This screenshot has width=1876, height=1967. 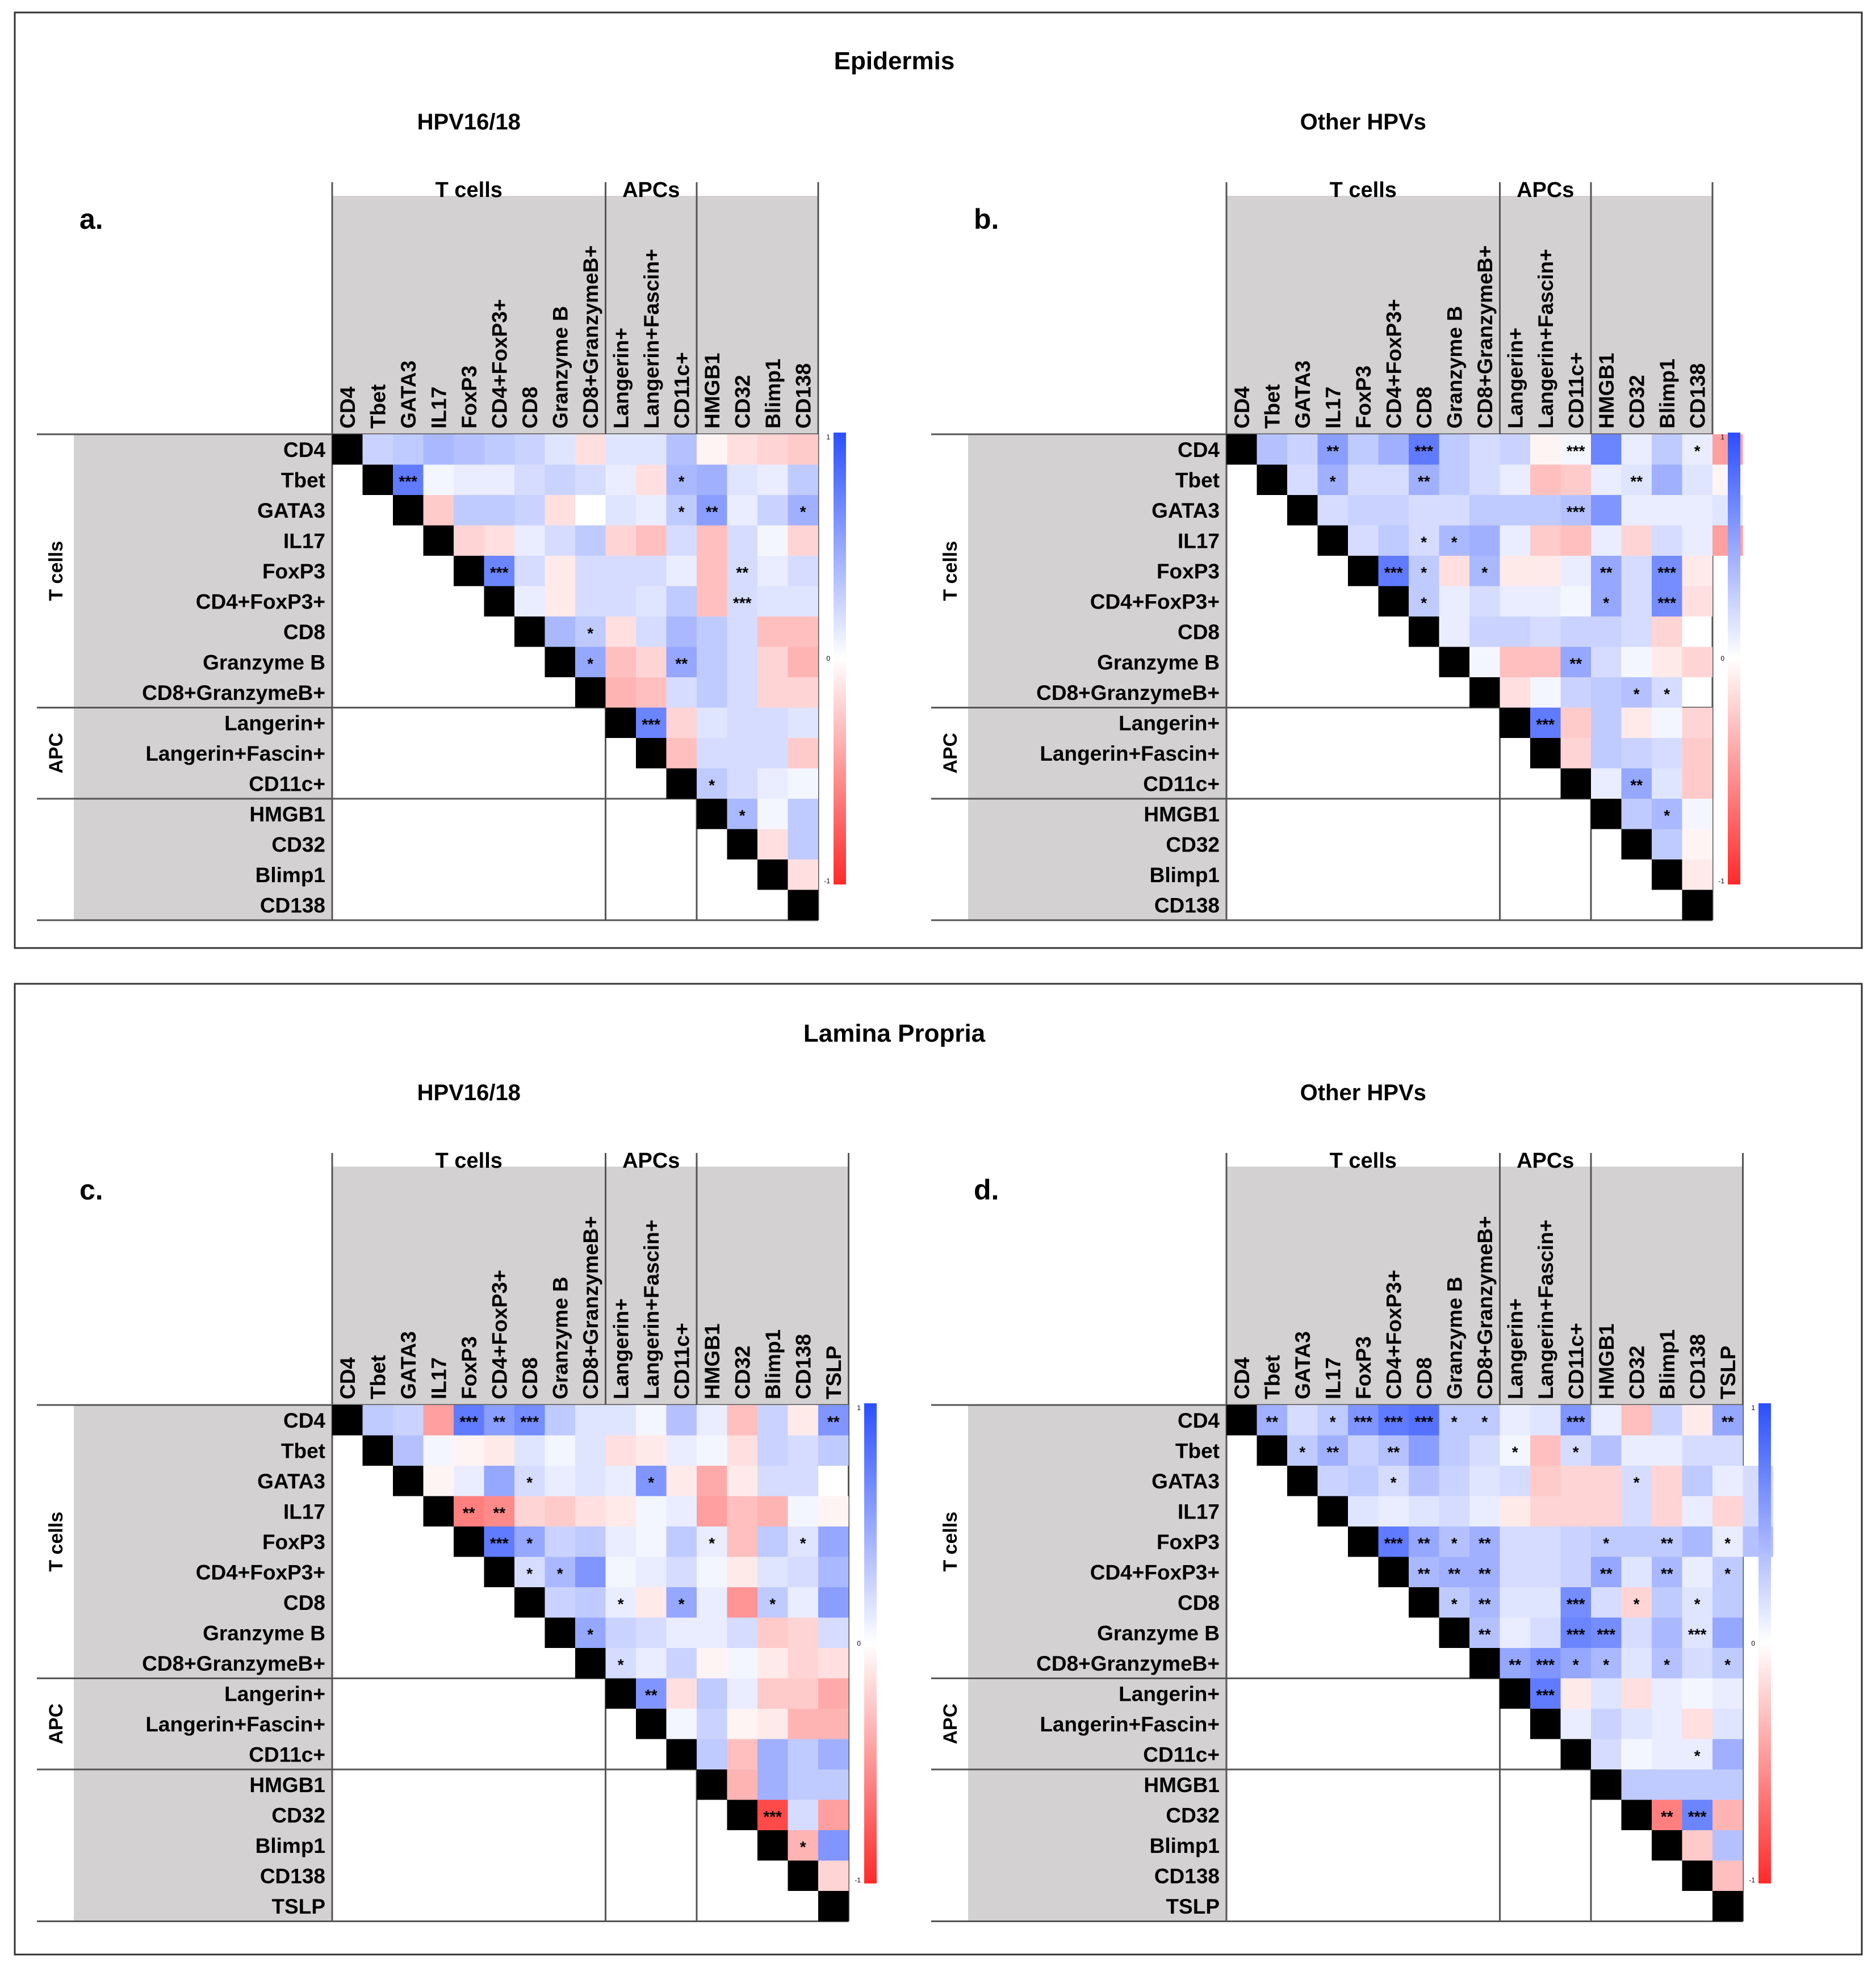 What do you see at coordinates (1394, 364) in the screenshot?
I see `column-label: CD4+FoxP3+` at bounding box center [1394, 364].